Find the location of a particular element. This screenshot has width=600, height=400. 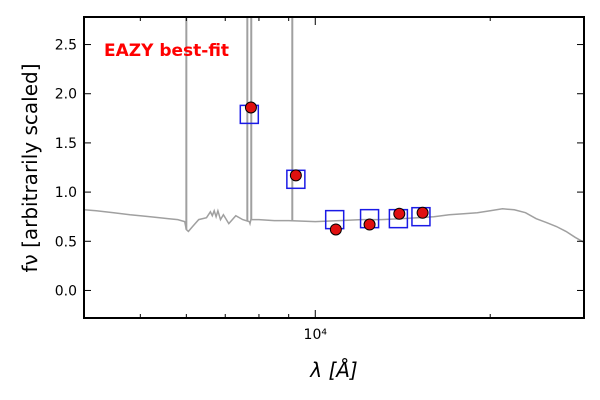

y-tick-label: 2.5 is located at coordinates (66, 46).